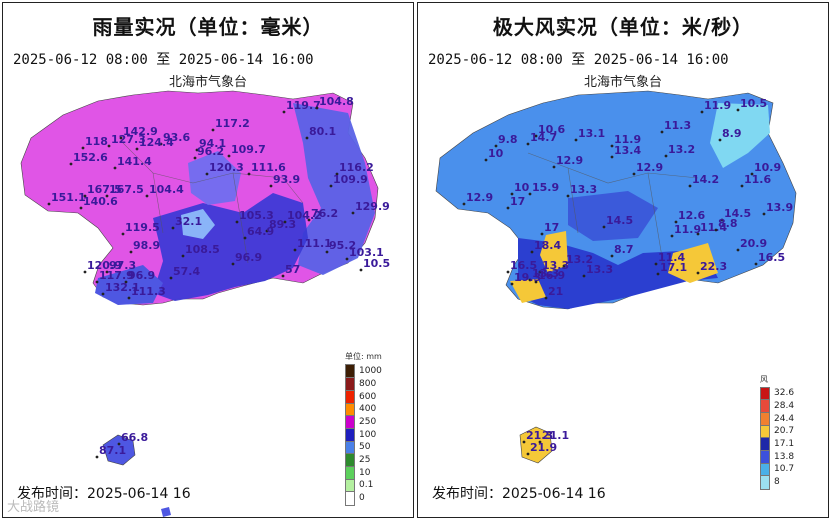  I want to click on wind-value-label: 11.9, so click(717, 105).